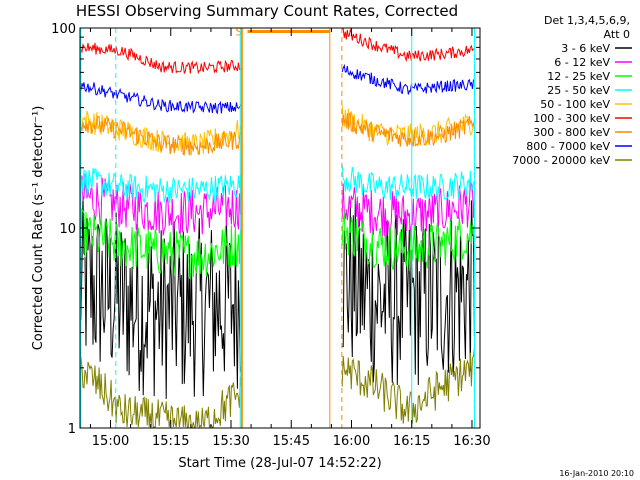  What do you see at coordinates (578, 90) in the screenshot?
I see `legend-label-3: 25 - 50 keV` at bounding box center [578, 90].